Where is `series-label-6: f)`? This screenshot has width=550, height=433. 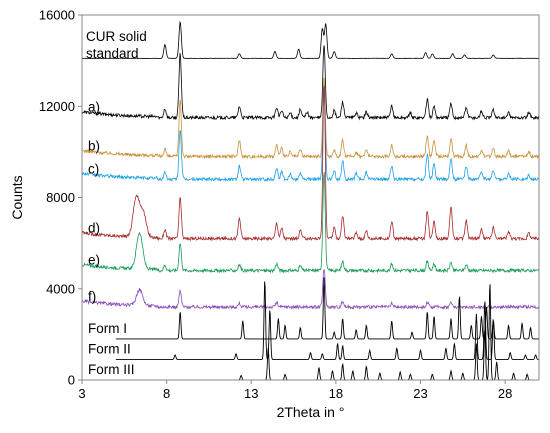 series-label-6: f) is located at coordinates (92, 296).